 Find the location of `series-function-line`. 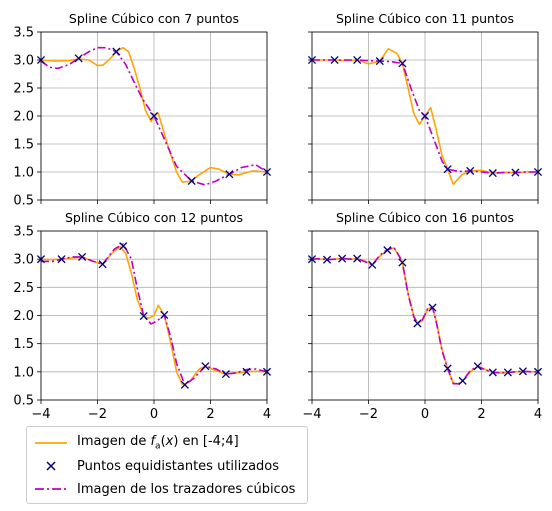

series-function-line is located at coordinates (154, 114).